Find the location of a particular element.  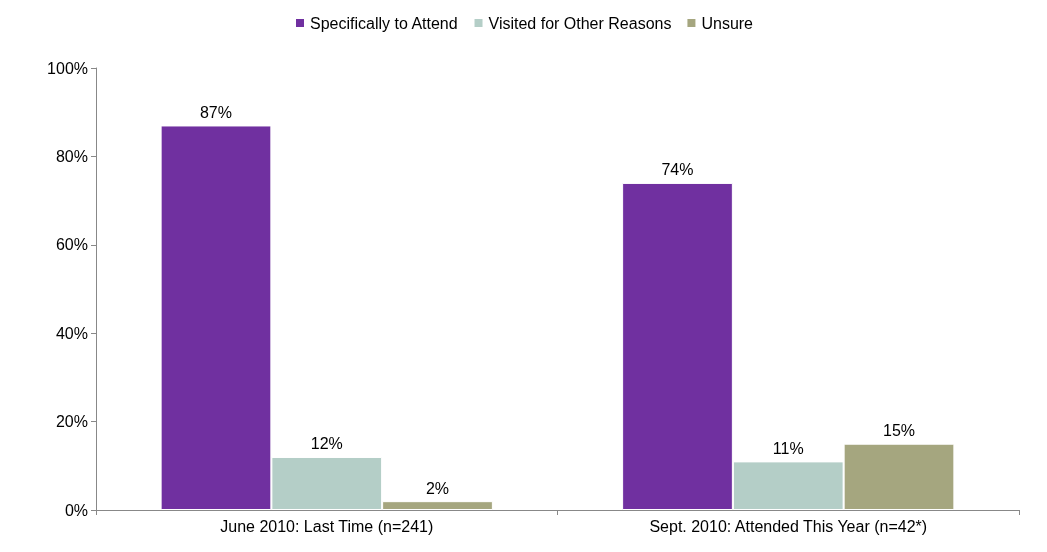

y-tick-label: 100% is located at coordinates (67, 68).